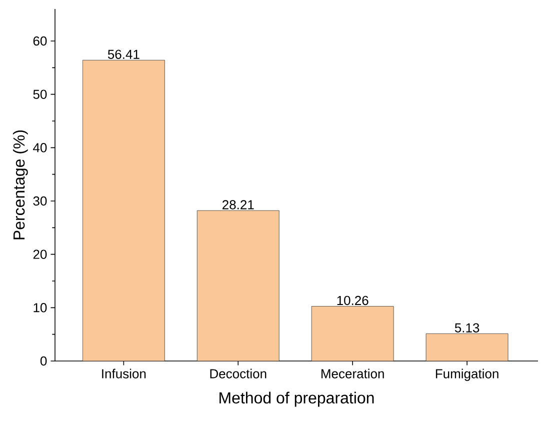 The height and width of the screenshot is (428, 556). What do you see at coordinates (40, 94) in the screenshot?
I see `y-tick-label: 50` at bounding box center [40, 94].